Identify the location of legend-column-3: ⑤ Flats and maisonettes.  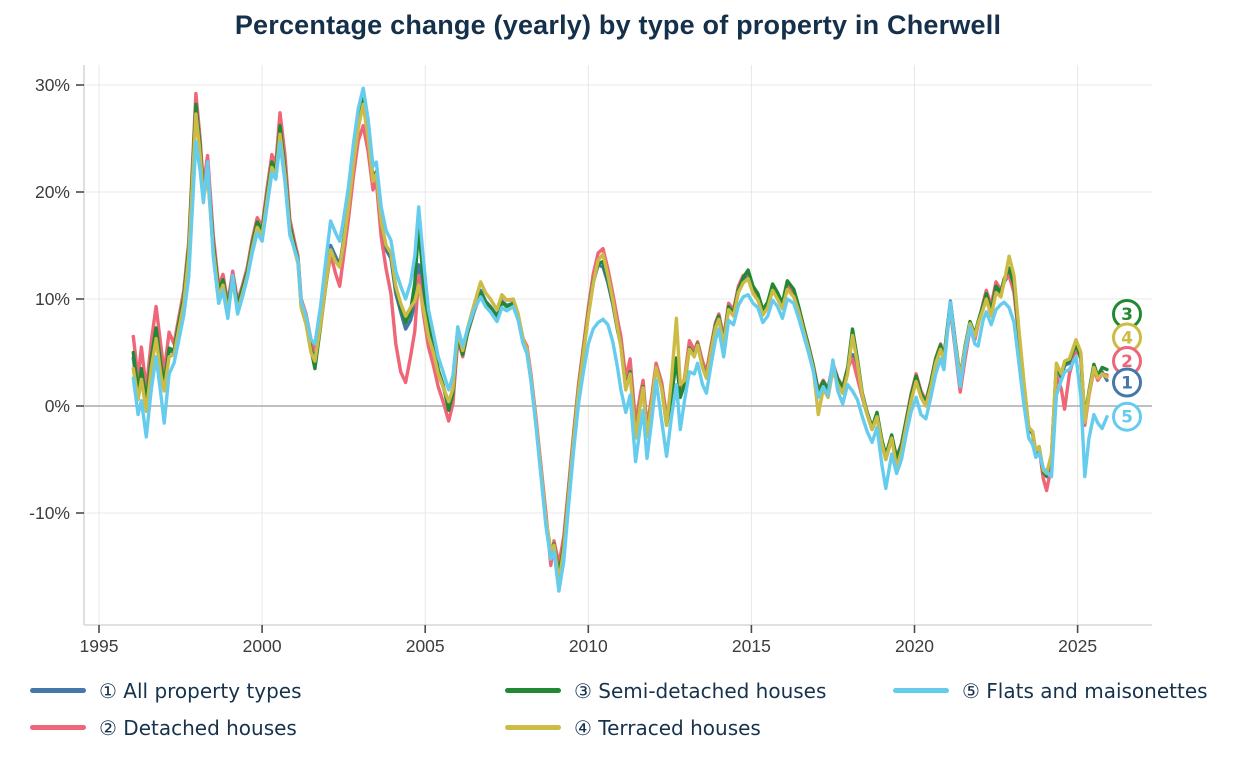
(1050, 690).